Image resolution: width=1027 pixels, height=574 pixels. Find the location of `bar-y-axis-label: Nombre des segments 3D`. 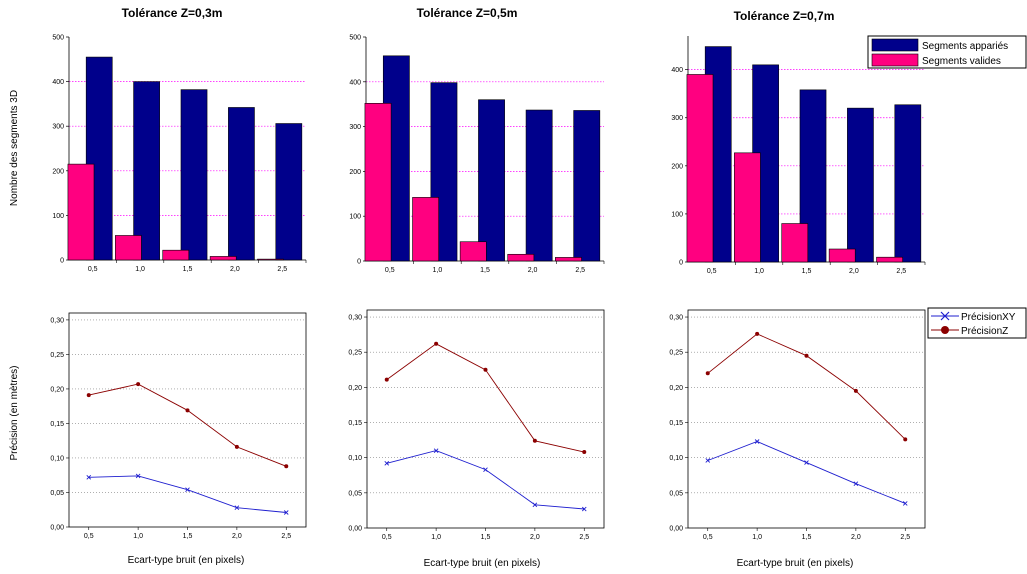

bar-y-axis-label: Nombre des segments 3D is located at coordinates (14, 148).